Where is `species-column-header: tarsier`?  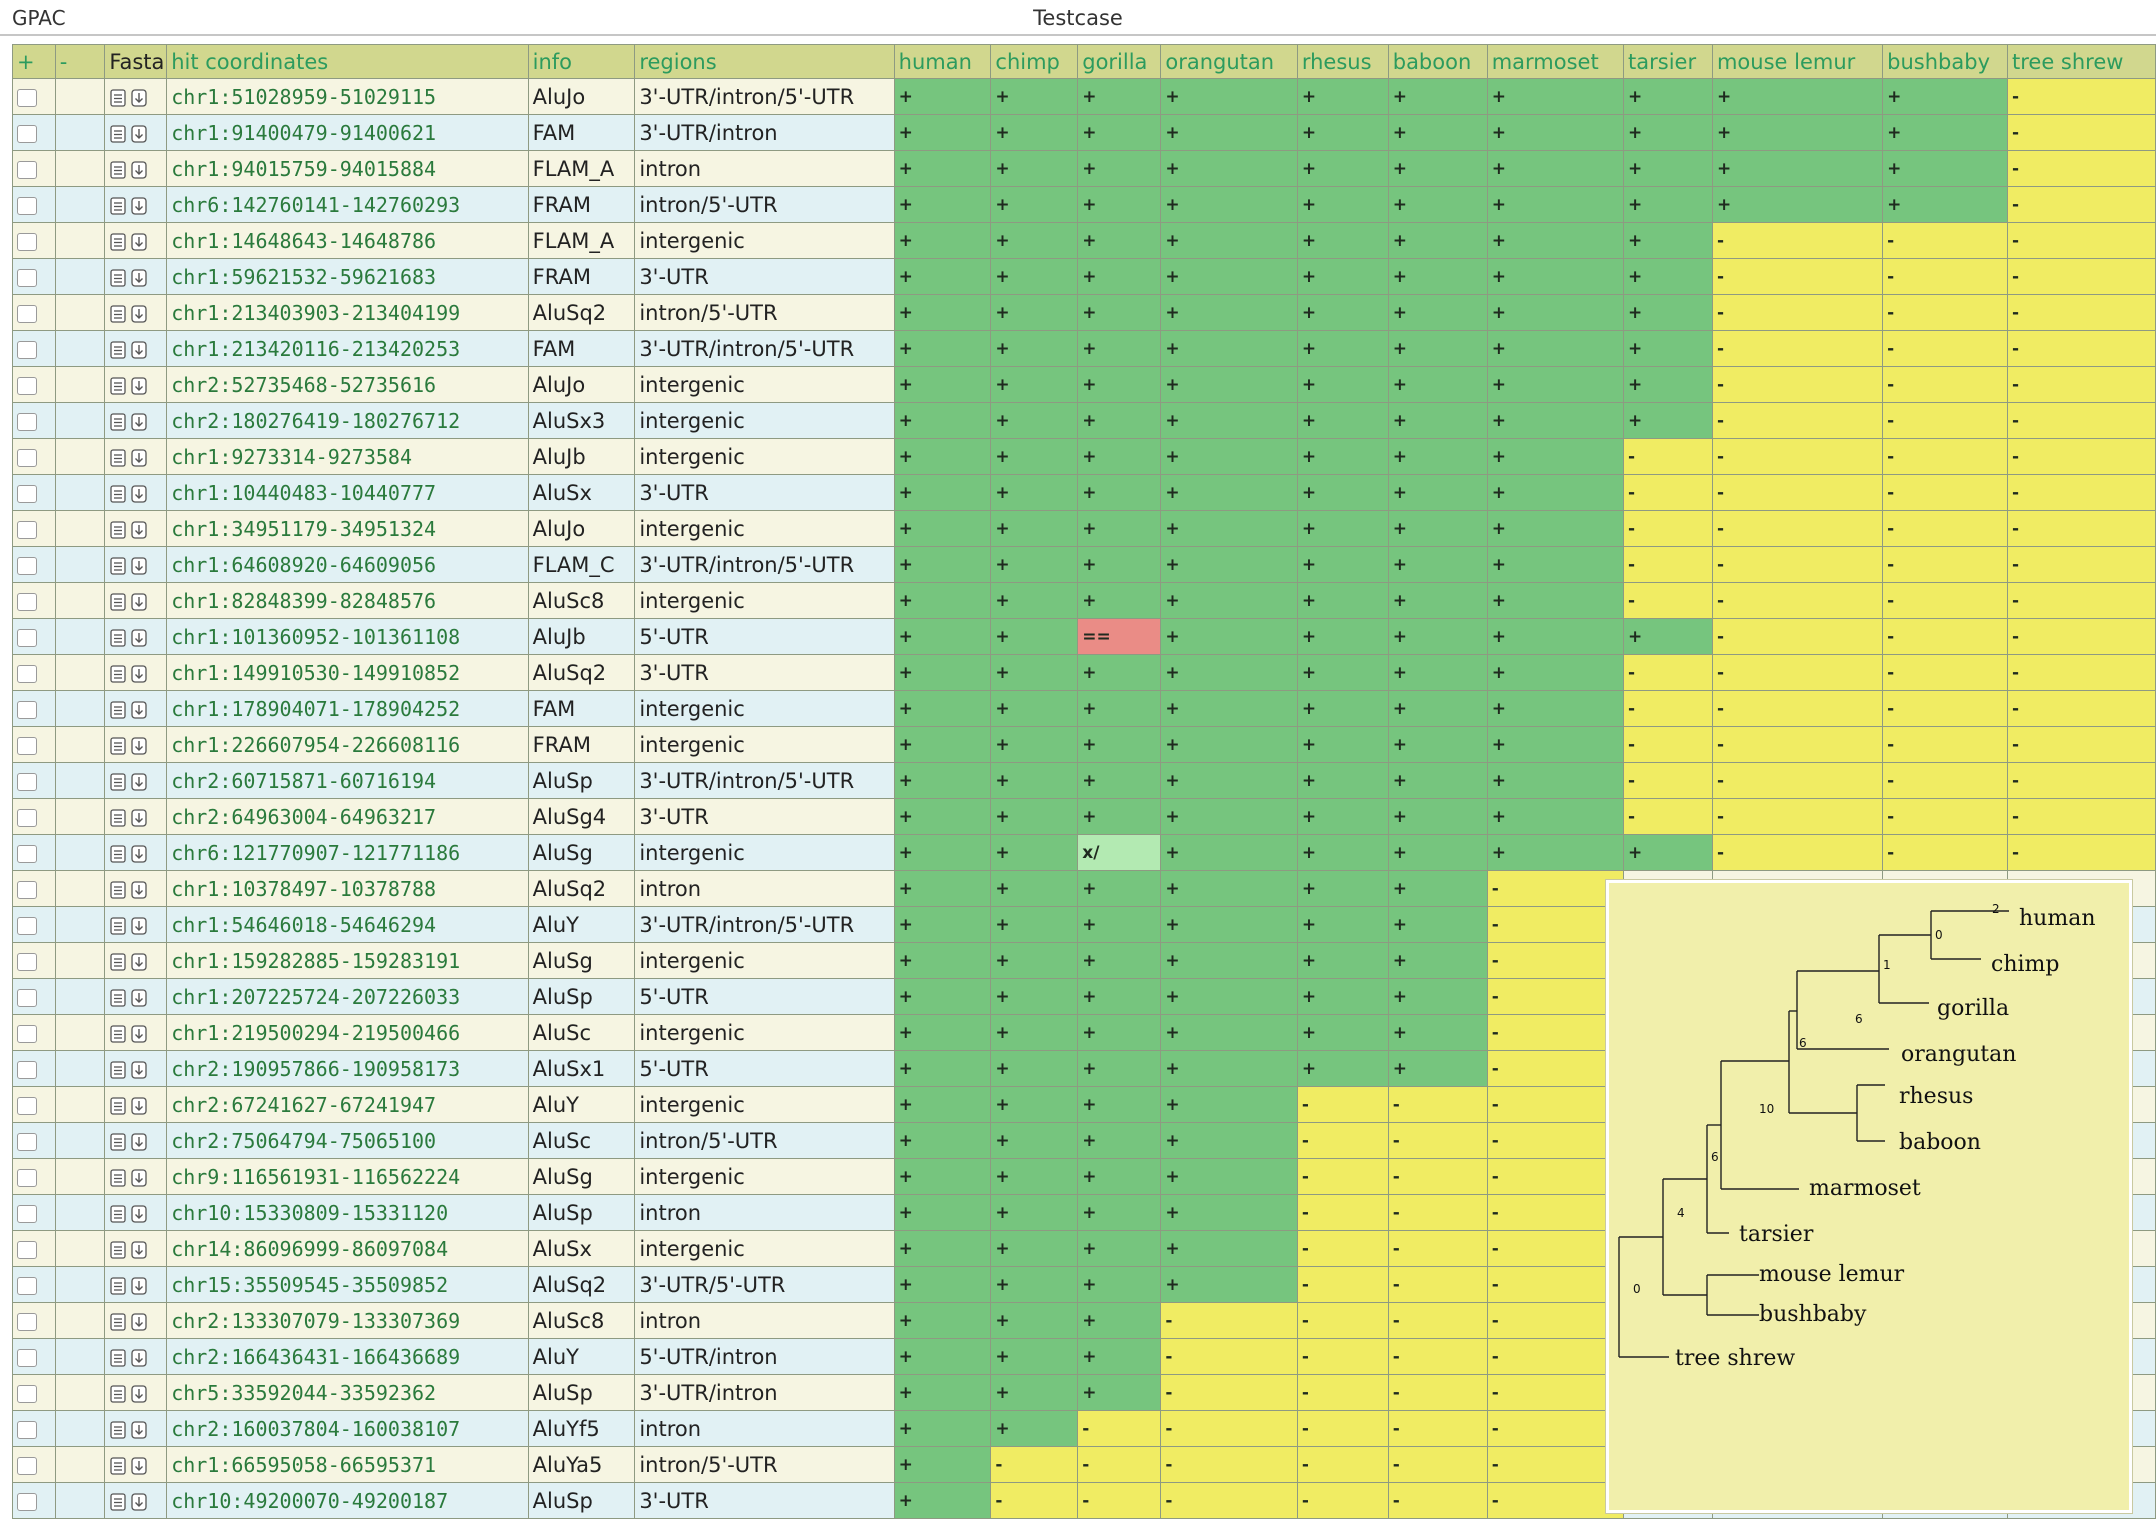
species-column-header: tarsier is located at coordinates (1668, 61).